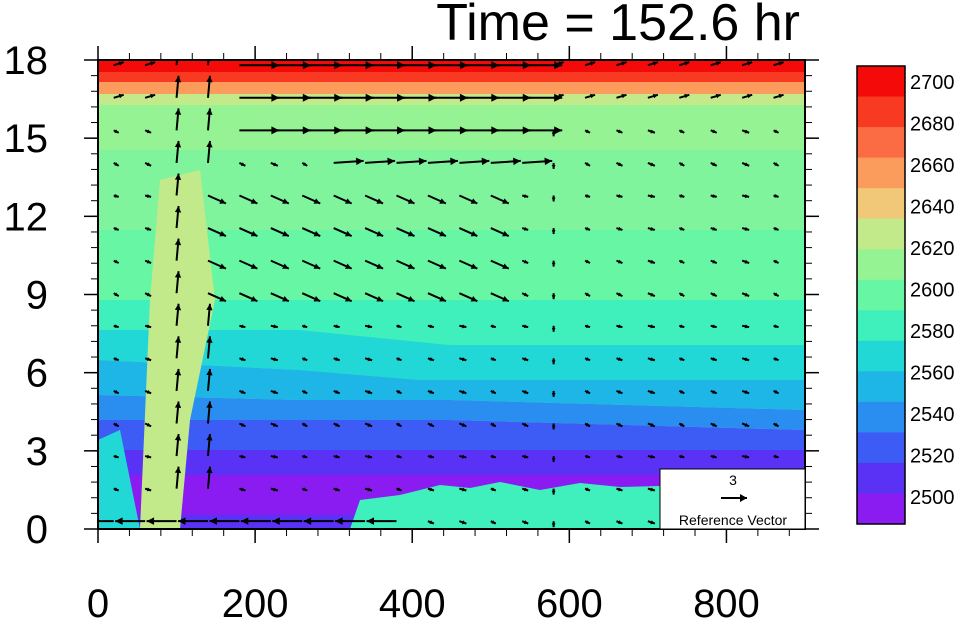 Image resolution: width=970 pixels, height=618 pixels. I want to click on band-lowmid, so click(451, 355).